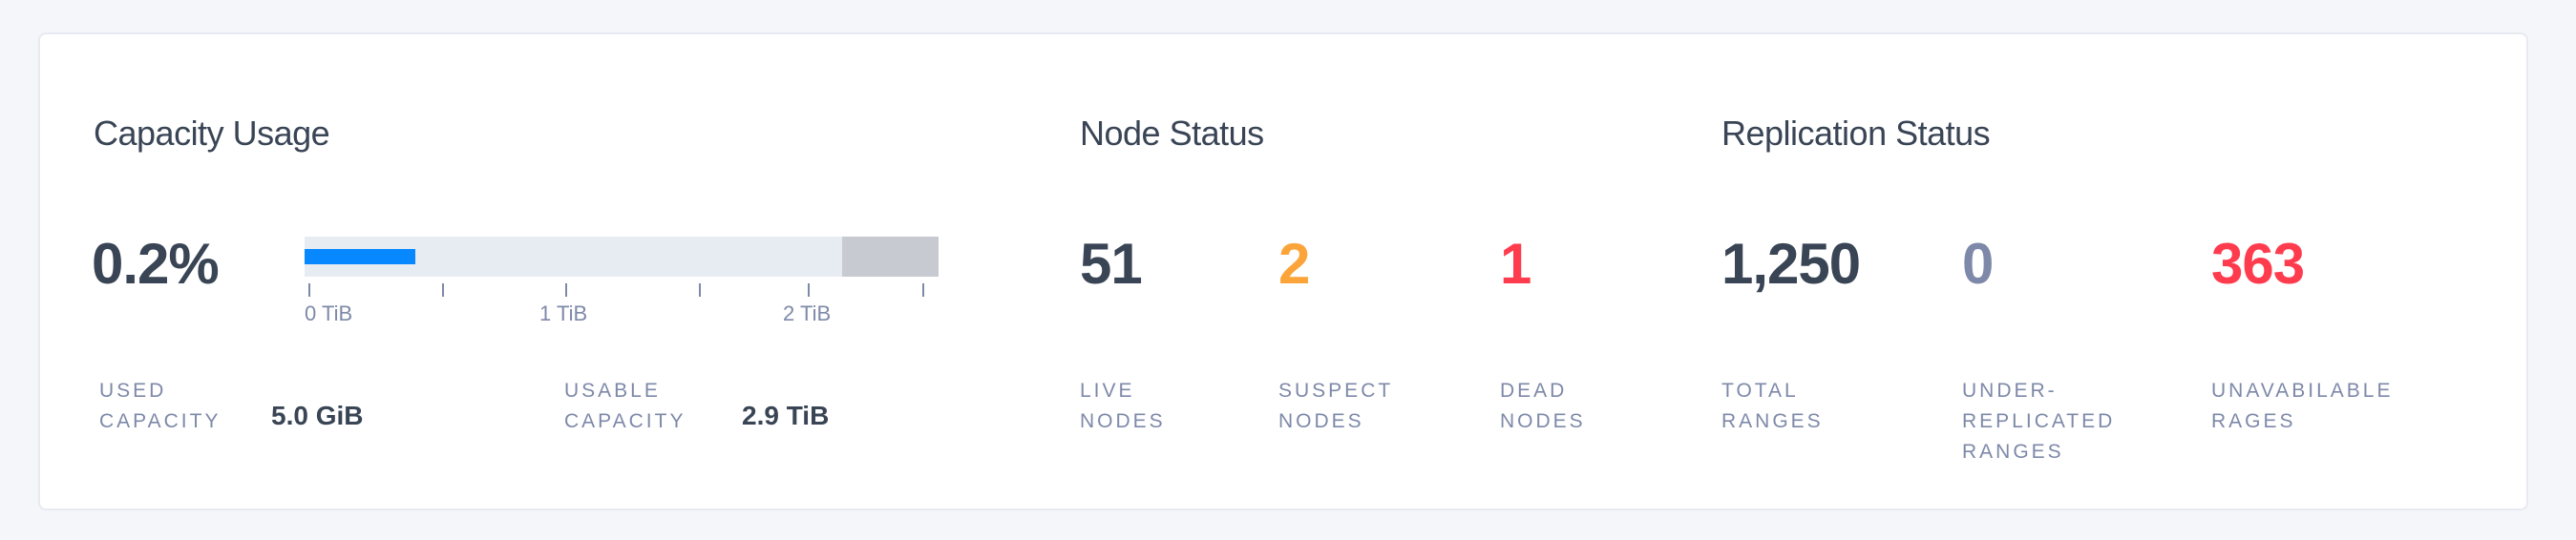  Describe the element at coordinates (2253, 421) in the screenshot. I see `label-line: RAGES` at that location.